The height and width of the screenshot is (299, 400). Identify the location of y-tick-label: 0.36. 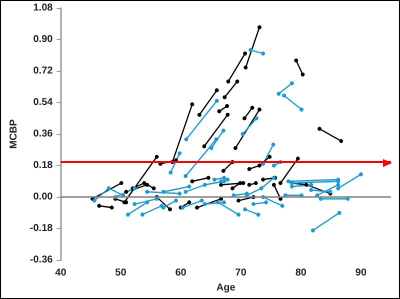
(43, 134).